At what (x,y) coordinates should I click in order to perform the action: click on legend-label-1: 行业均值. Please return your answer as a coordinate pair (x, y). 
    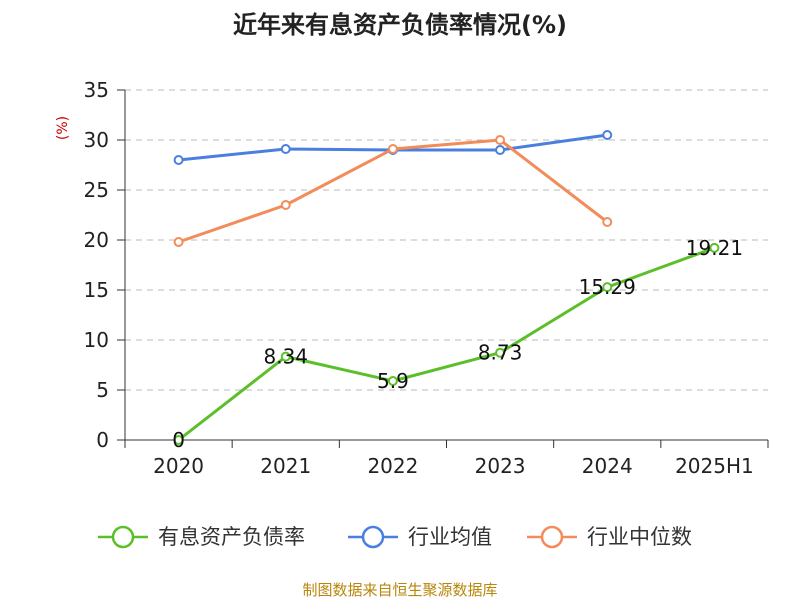
    Looking at the image, I should click on (450, 537).